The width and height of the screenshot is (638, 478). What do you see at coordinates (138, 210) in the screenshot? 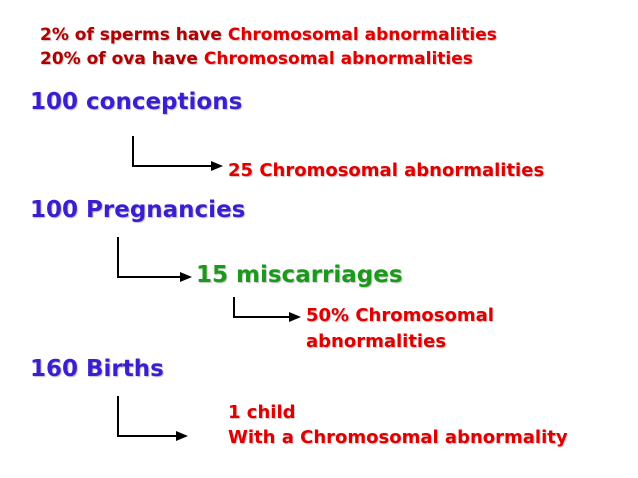
I see `pregnancies-label: 100 Pregnancies` at bounding box center [138, 210].